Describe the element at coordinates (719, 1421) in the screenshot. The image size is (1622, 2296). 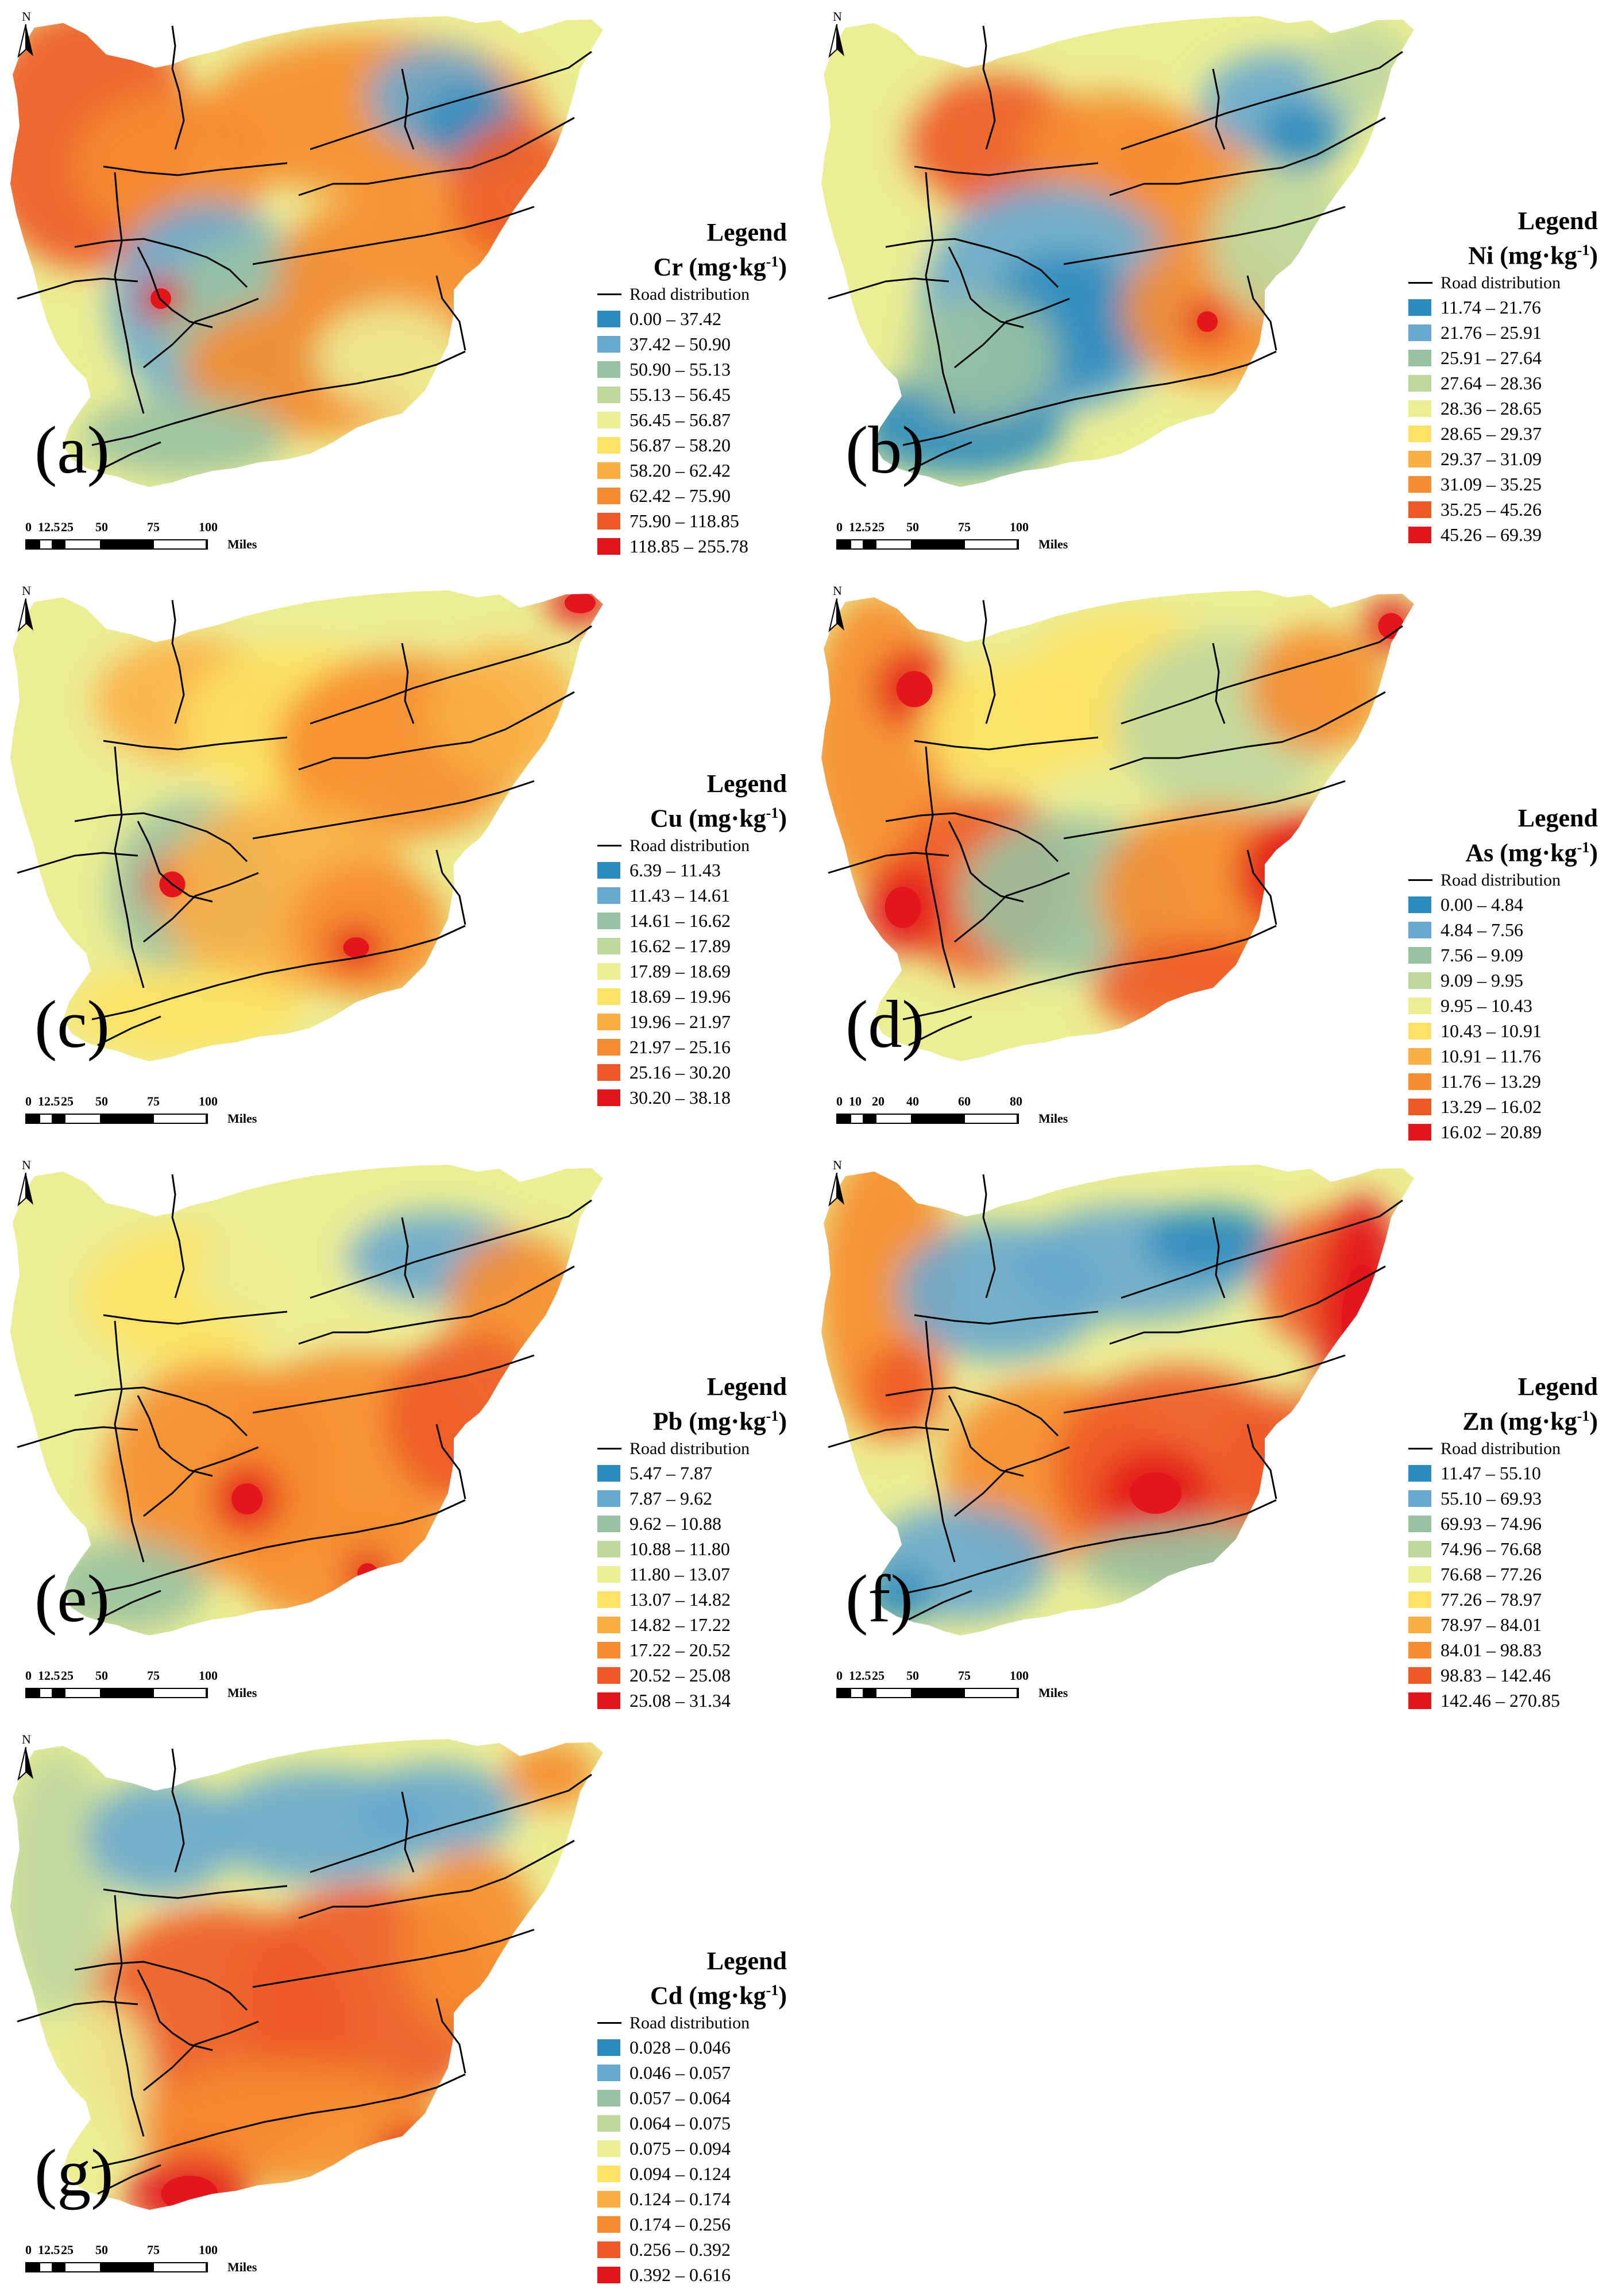
I see `legend-unit: Pb (mg·kg-1)` at that location.